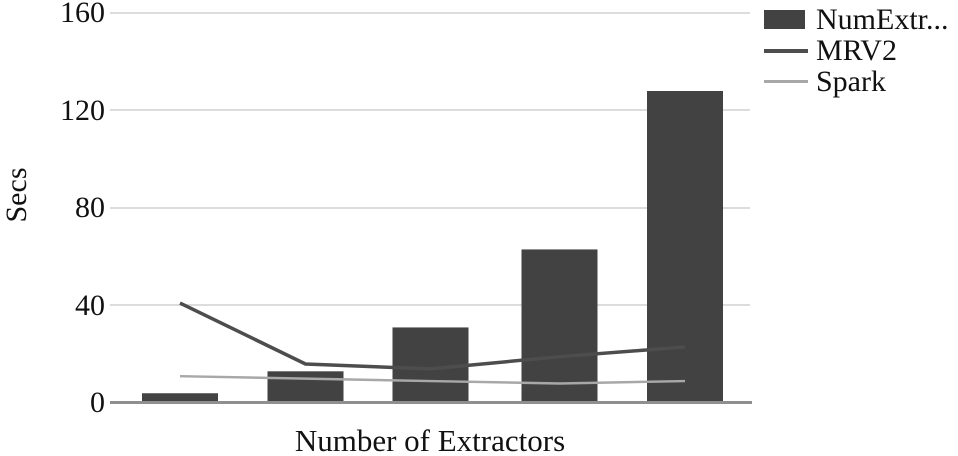 Image resolution: width=958 pixels, height=456 pixels. I want to click on y-tick-label-160: 160, so click(82, 14).